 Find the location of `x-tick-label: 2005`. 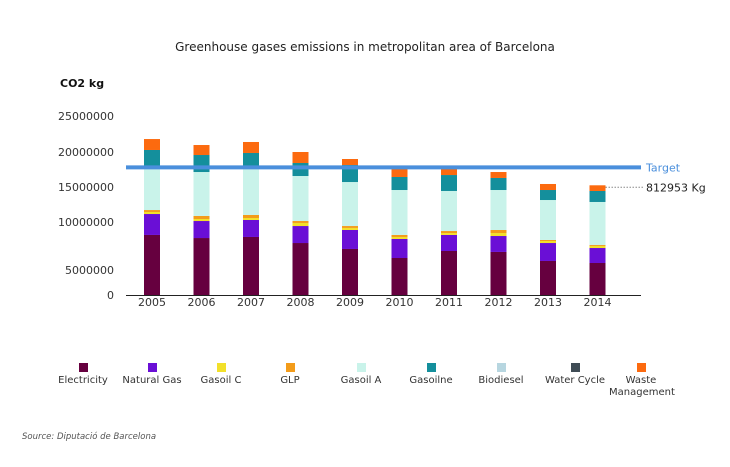

x-tick-label: 2005 is located at coordinates (152, 302).